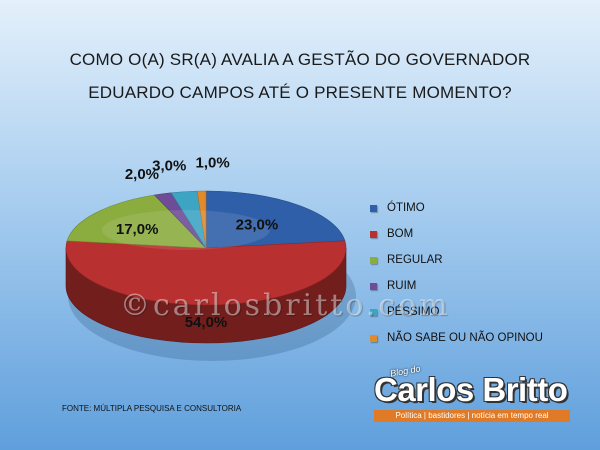 The height and width of the screenshot is (450, 600). Describe the element at coordinates (415, 260) in the screenshot. I see `legend-label: REGULAR` at that location.